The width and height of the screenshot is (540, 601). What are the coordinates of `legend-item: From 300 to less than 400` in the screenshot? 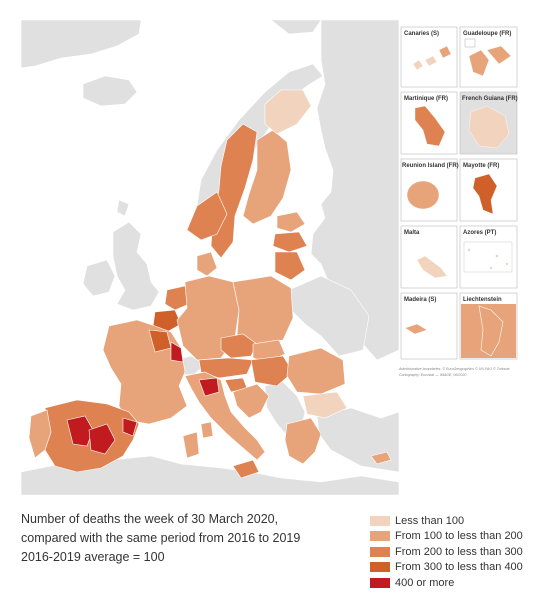 It's located at (452, 568).